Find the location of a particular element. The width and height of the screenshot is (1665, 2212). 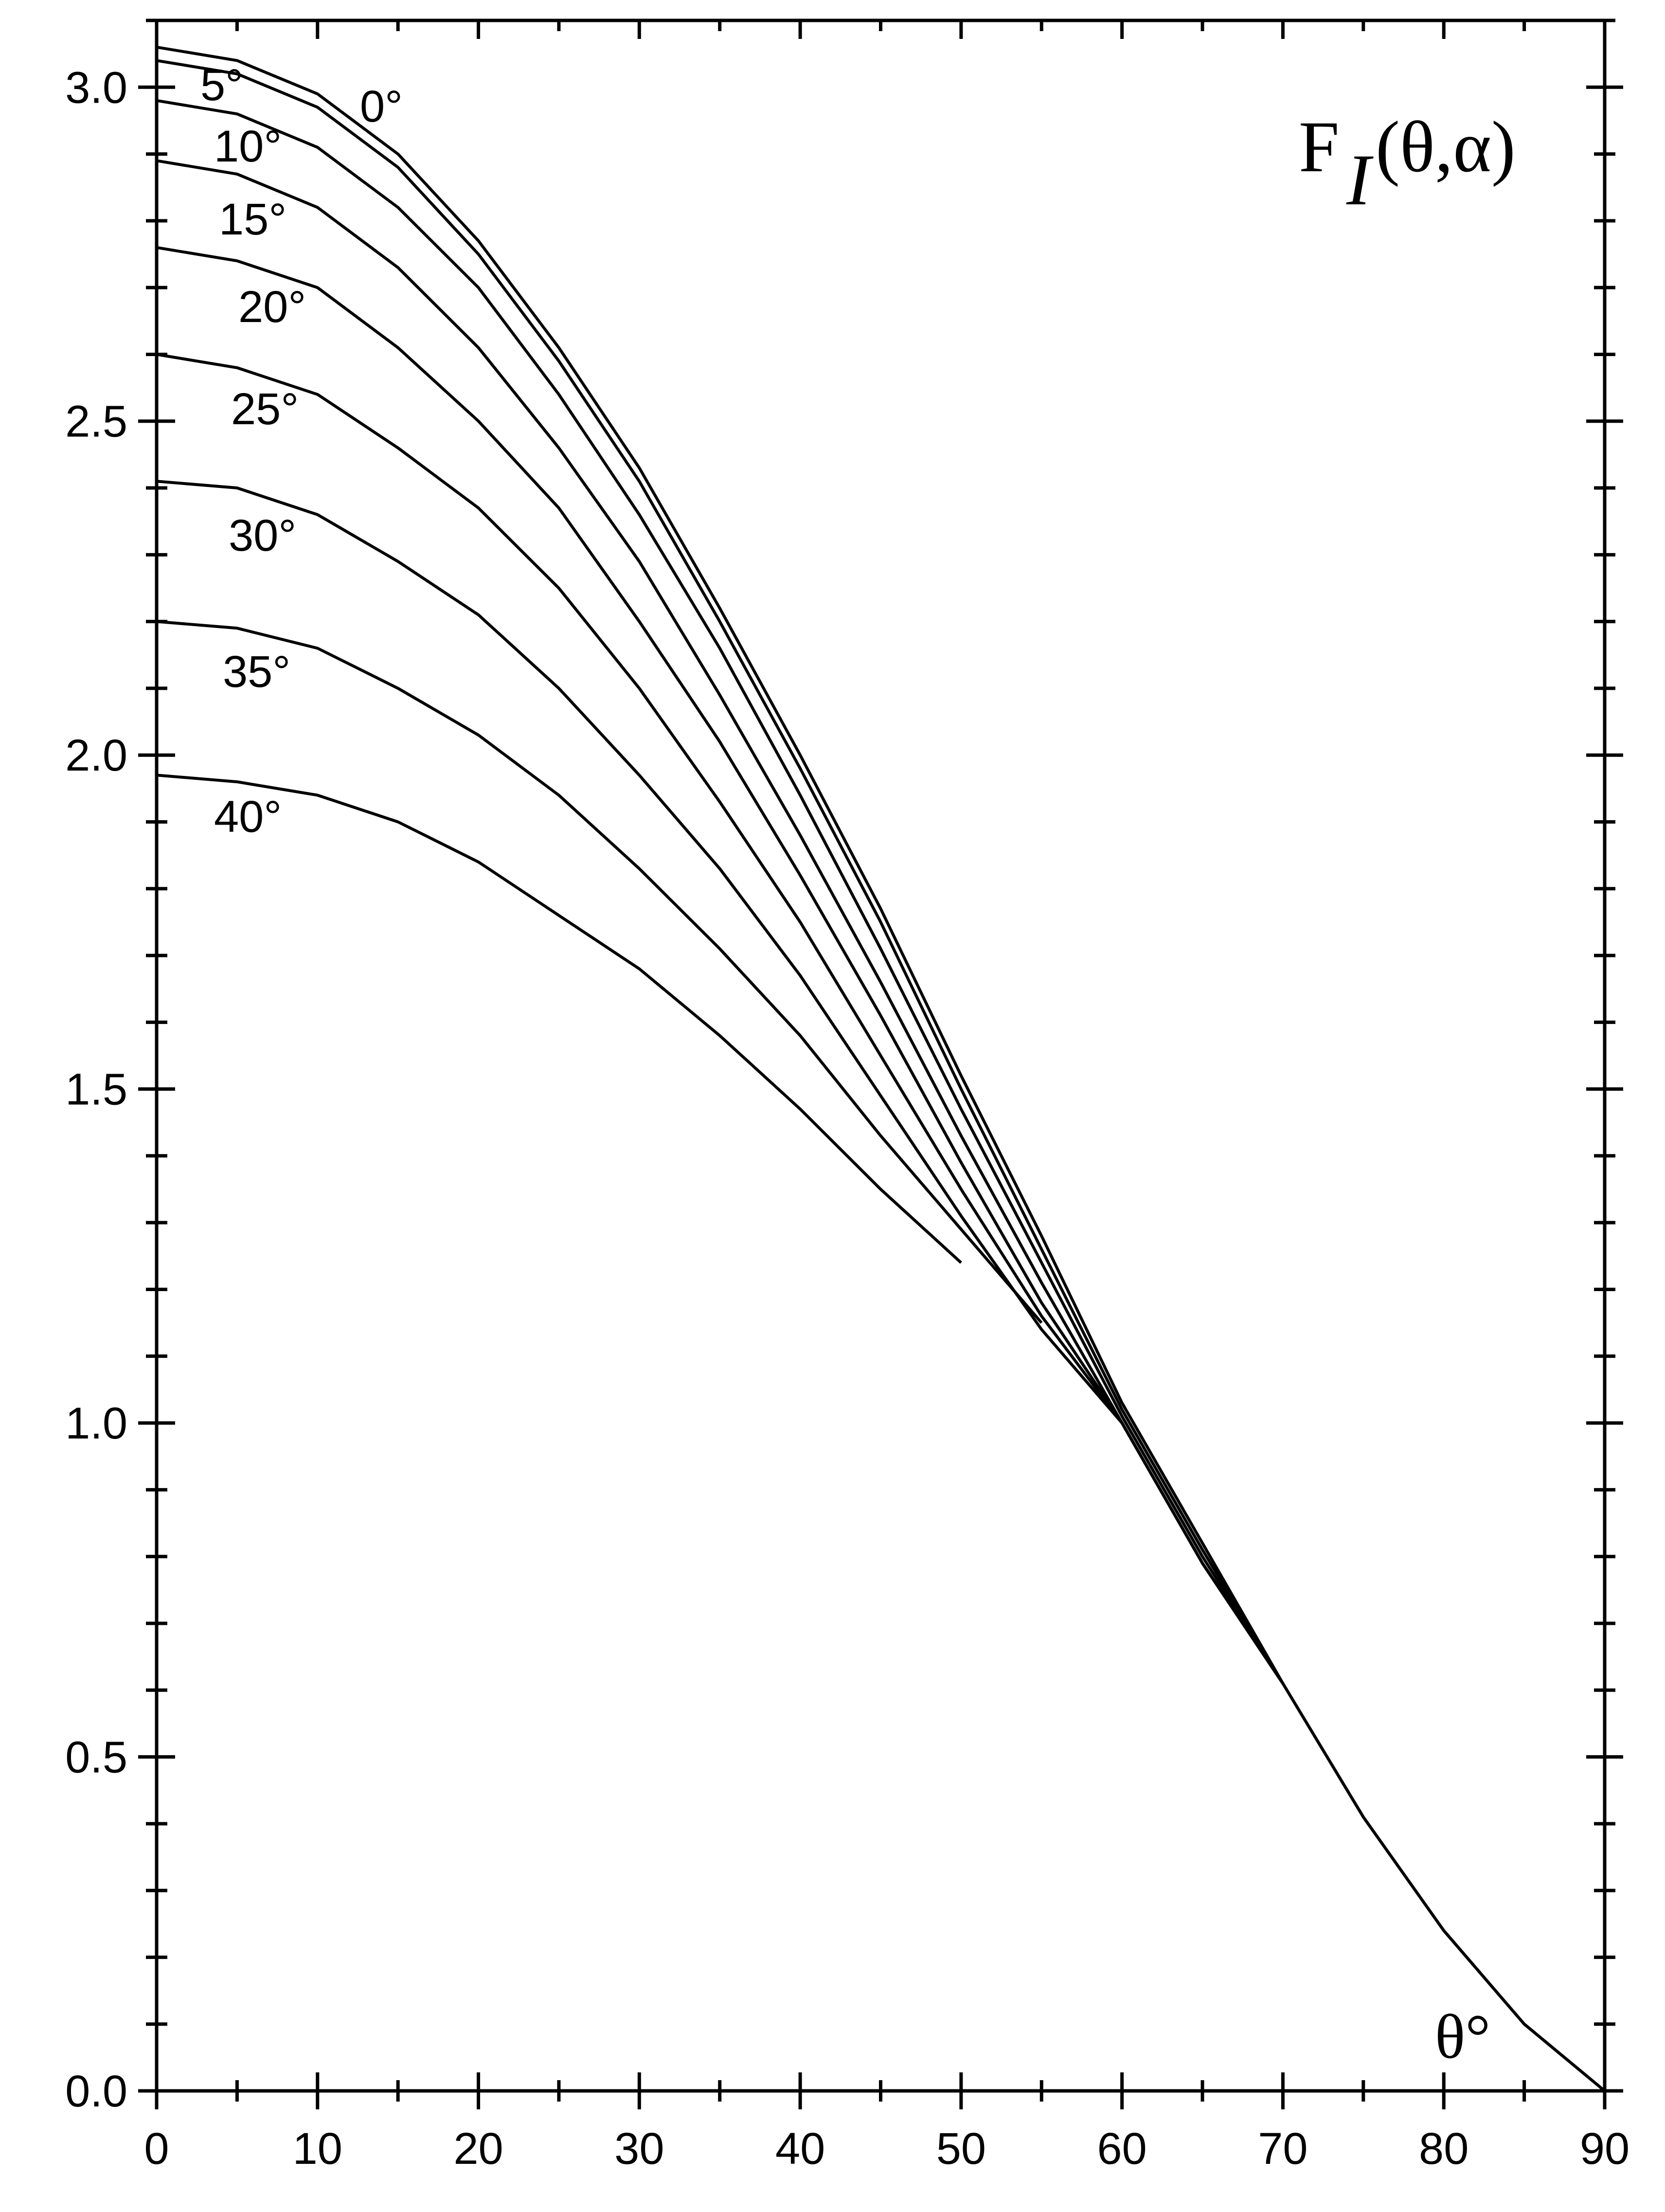

chart-title-subscript: I is located at coordinates (1360, 180).